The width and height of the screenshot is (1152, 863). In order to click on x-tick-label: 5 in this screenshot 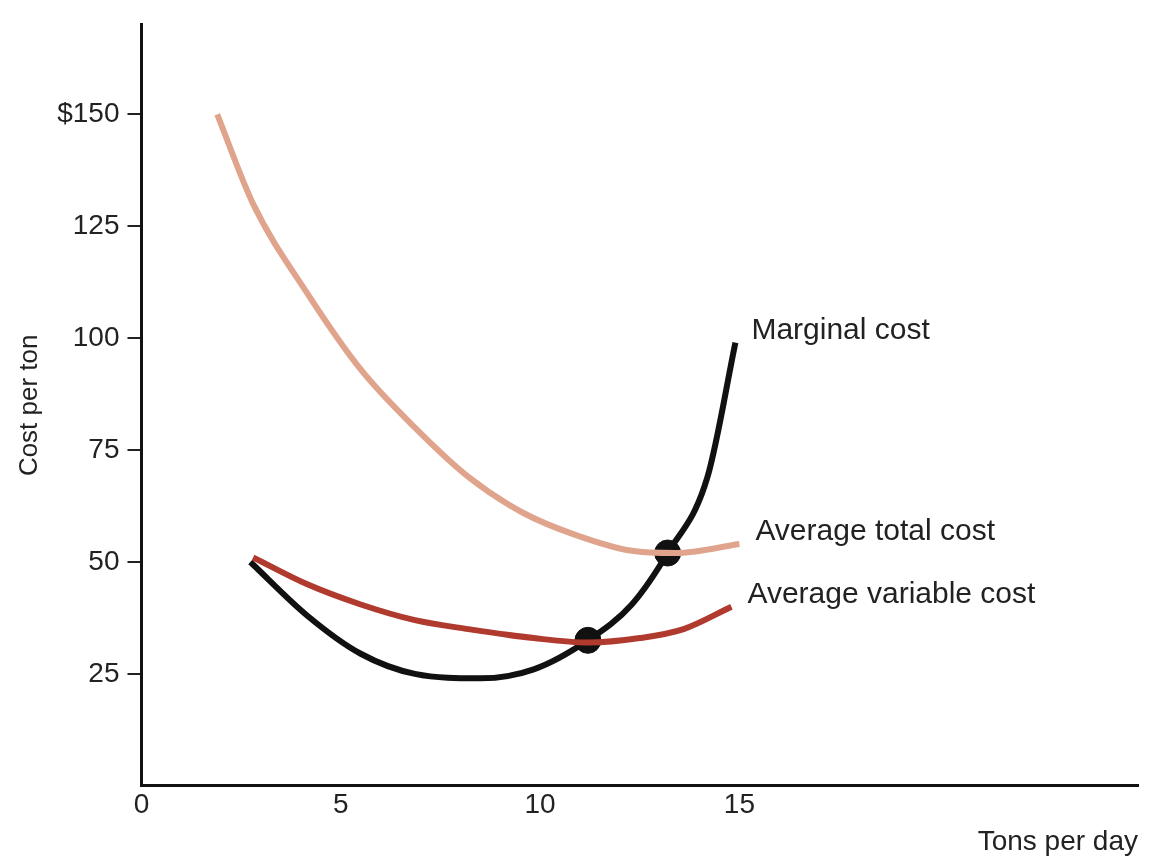, I will do `click(341, 804)`.